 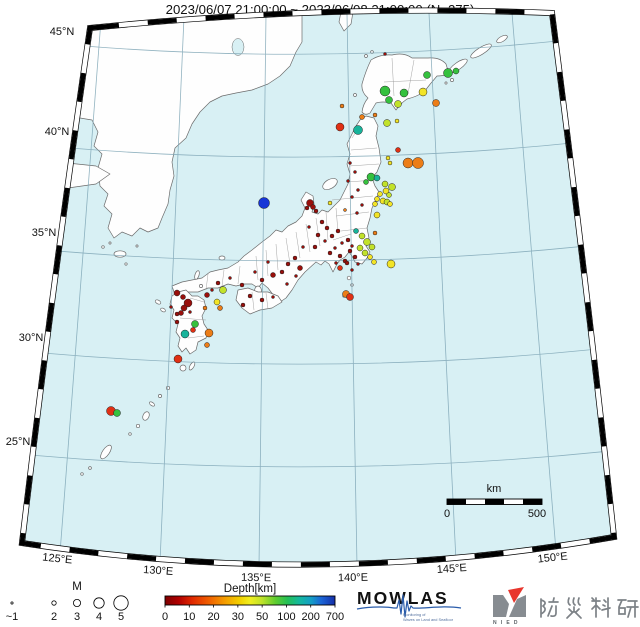 What do you see at coordinates (40, 237) in the screenshot?
I see `latitude-labels: 45°N 40°N 35°N 30°N 25°N` at bounding box center [40, 237].